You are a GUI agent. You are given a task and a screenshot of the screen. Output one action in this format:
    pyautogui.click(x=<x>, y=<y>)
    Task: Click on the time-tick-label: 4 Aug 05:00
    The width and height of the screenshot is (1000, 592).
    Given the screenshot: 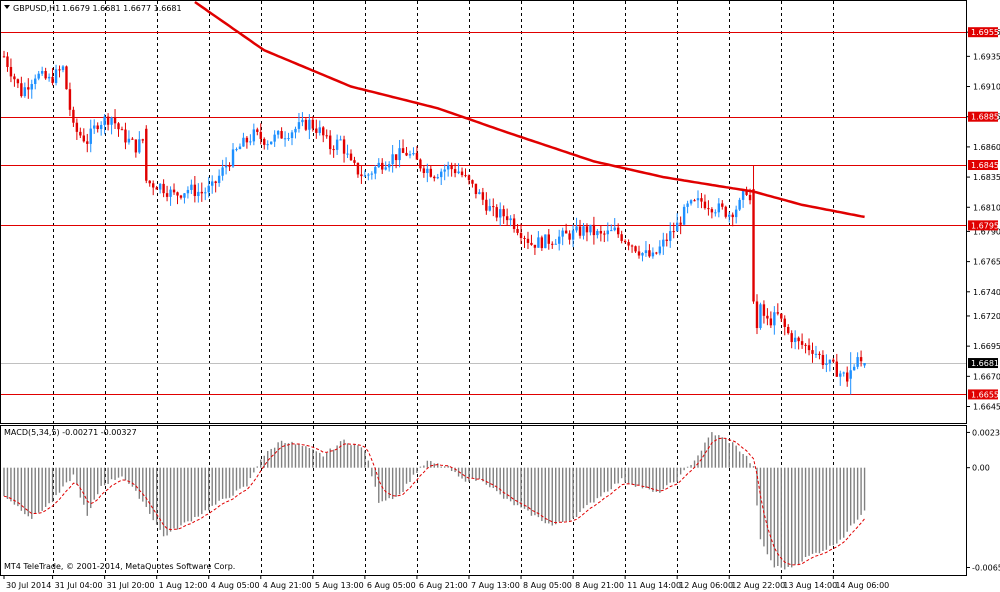 What is the action you would take?
    pyautogui.click(x=235, y=585)
    